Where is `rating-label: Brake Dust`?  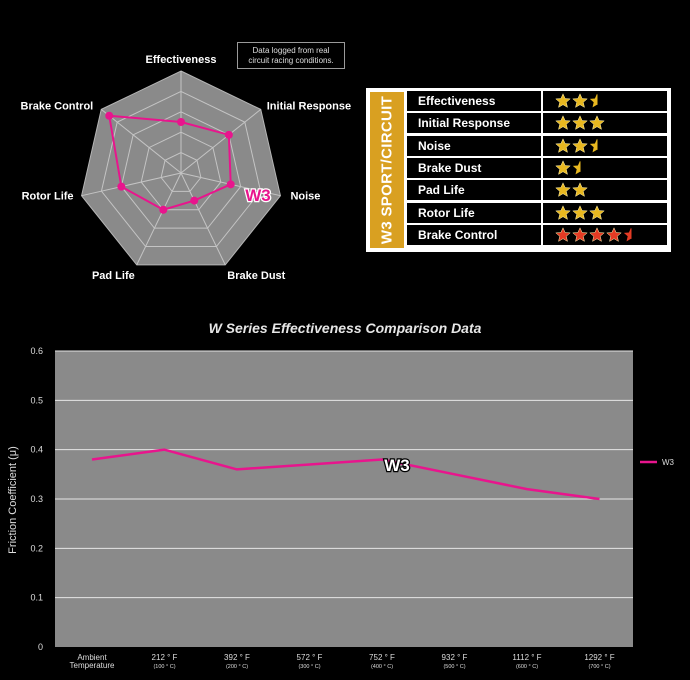 rating-label: Brake Dust is located at coordinates (474, 167).